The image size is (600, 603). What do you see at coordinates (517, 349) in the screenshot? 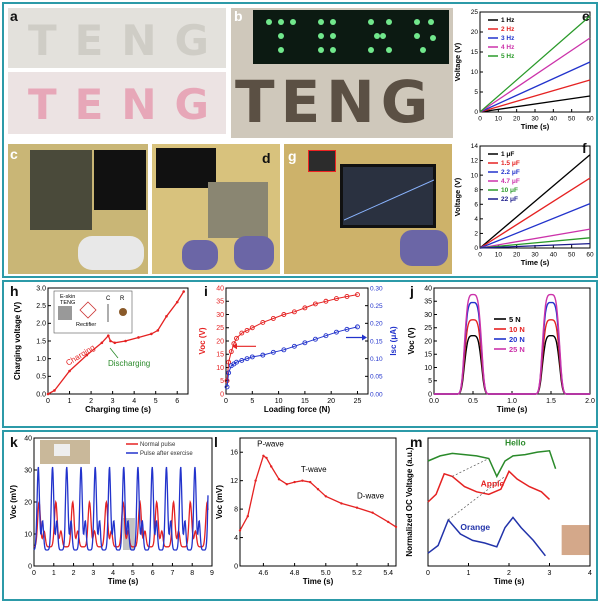
I see `legend-label: 25 N` at bounding box center [517, 349].